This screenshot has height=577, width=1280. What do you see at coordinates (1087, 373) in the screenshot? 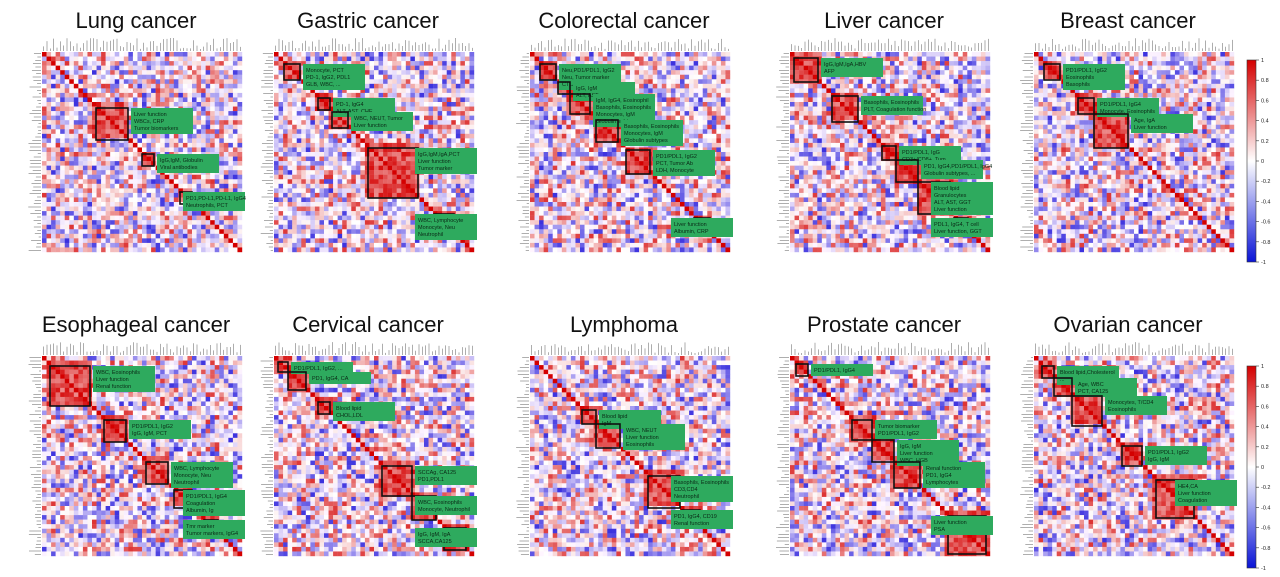
I see `cluster-label: Blood lipid,Cholesterol` at bounding box center [1087, 373].